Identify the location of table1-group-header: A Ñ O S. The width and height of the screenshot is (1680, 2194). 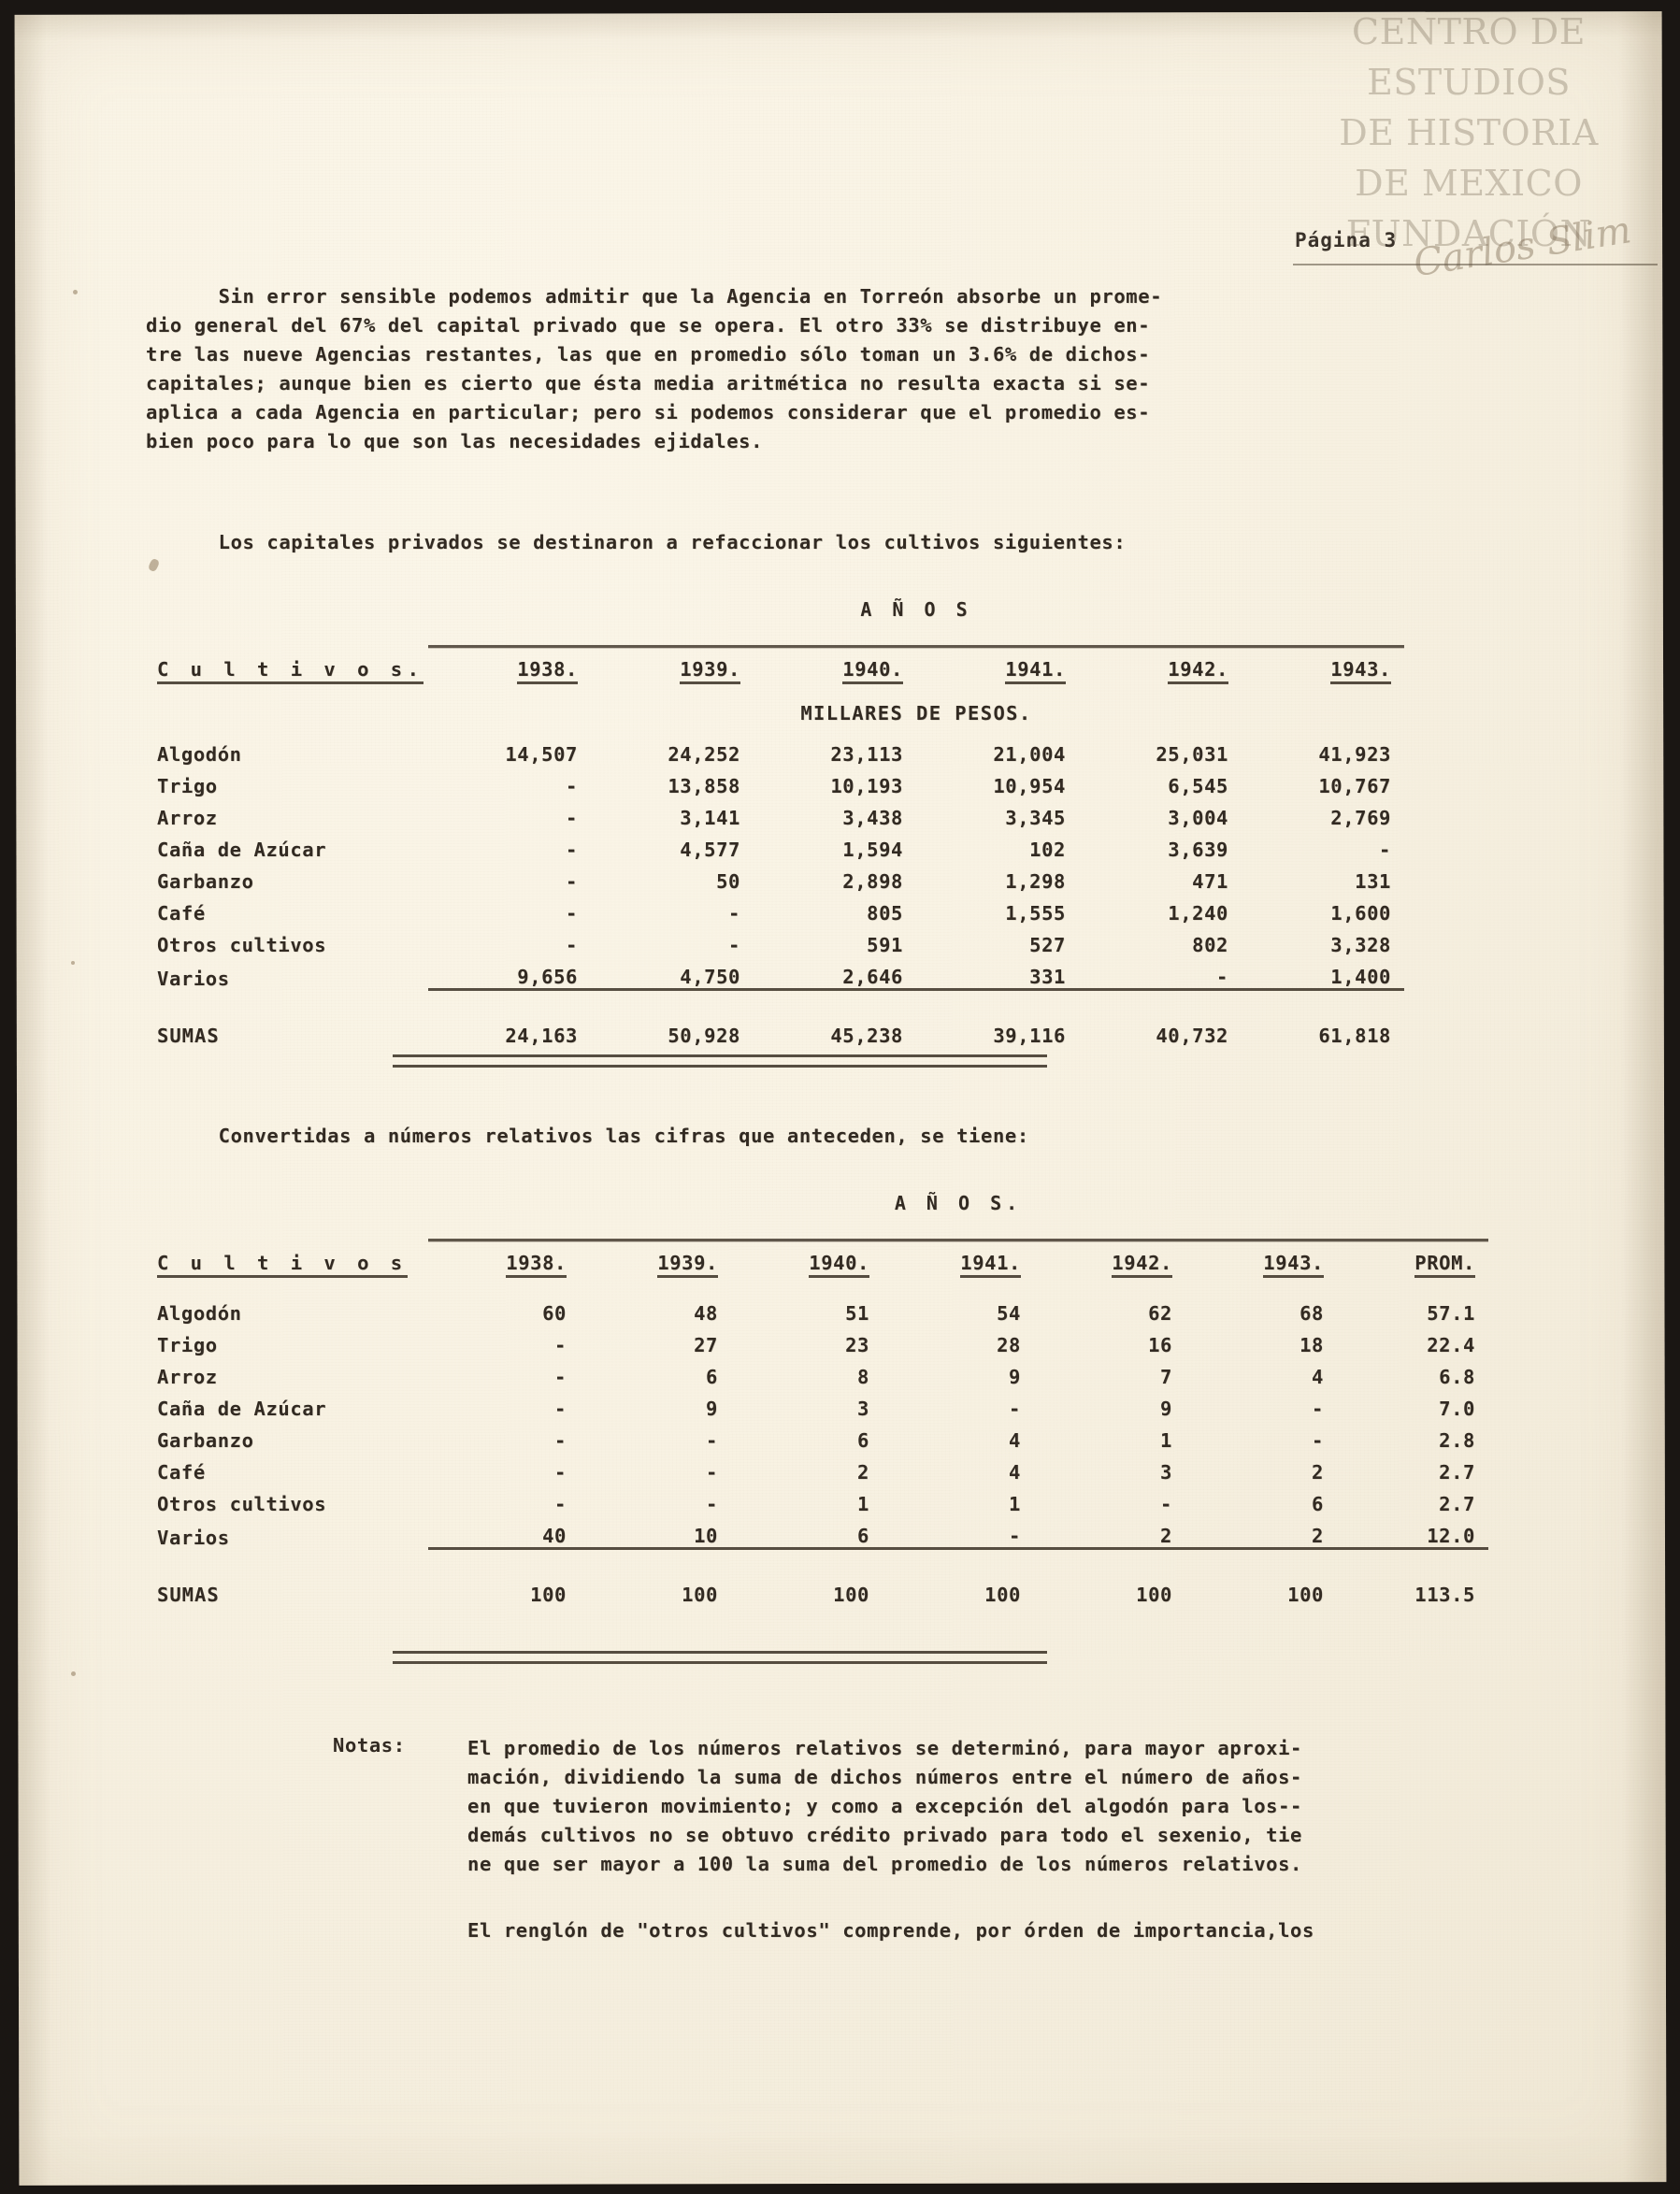
(916, 610).